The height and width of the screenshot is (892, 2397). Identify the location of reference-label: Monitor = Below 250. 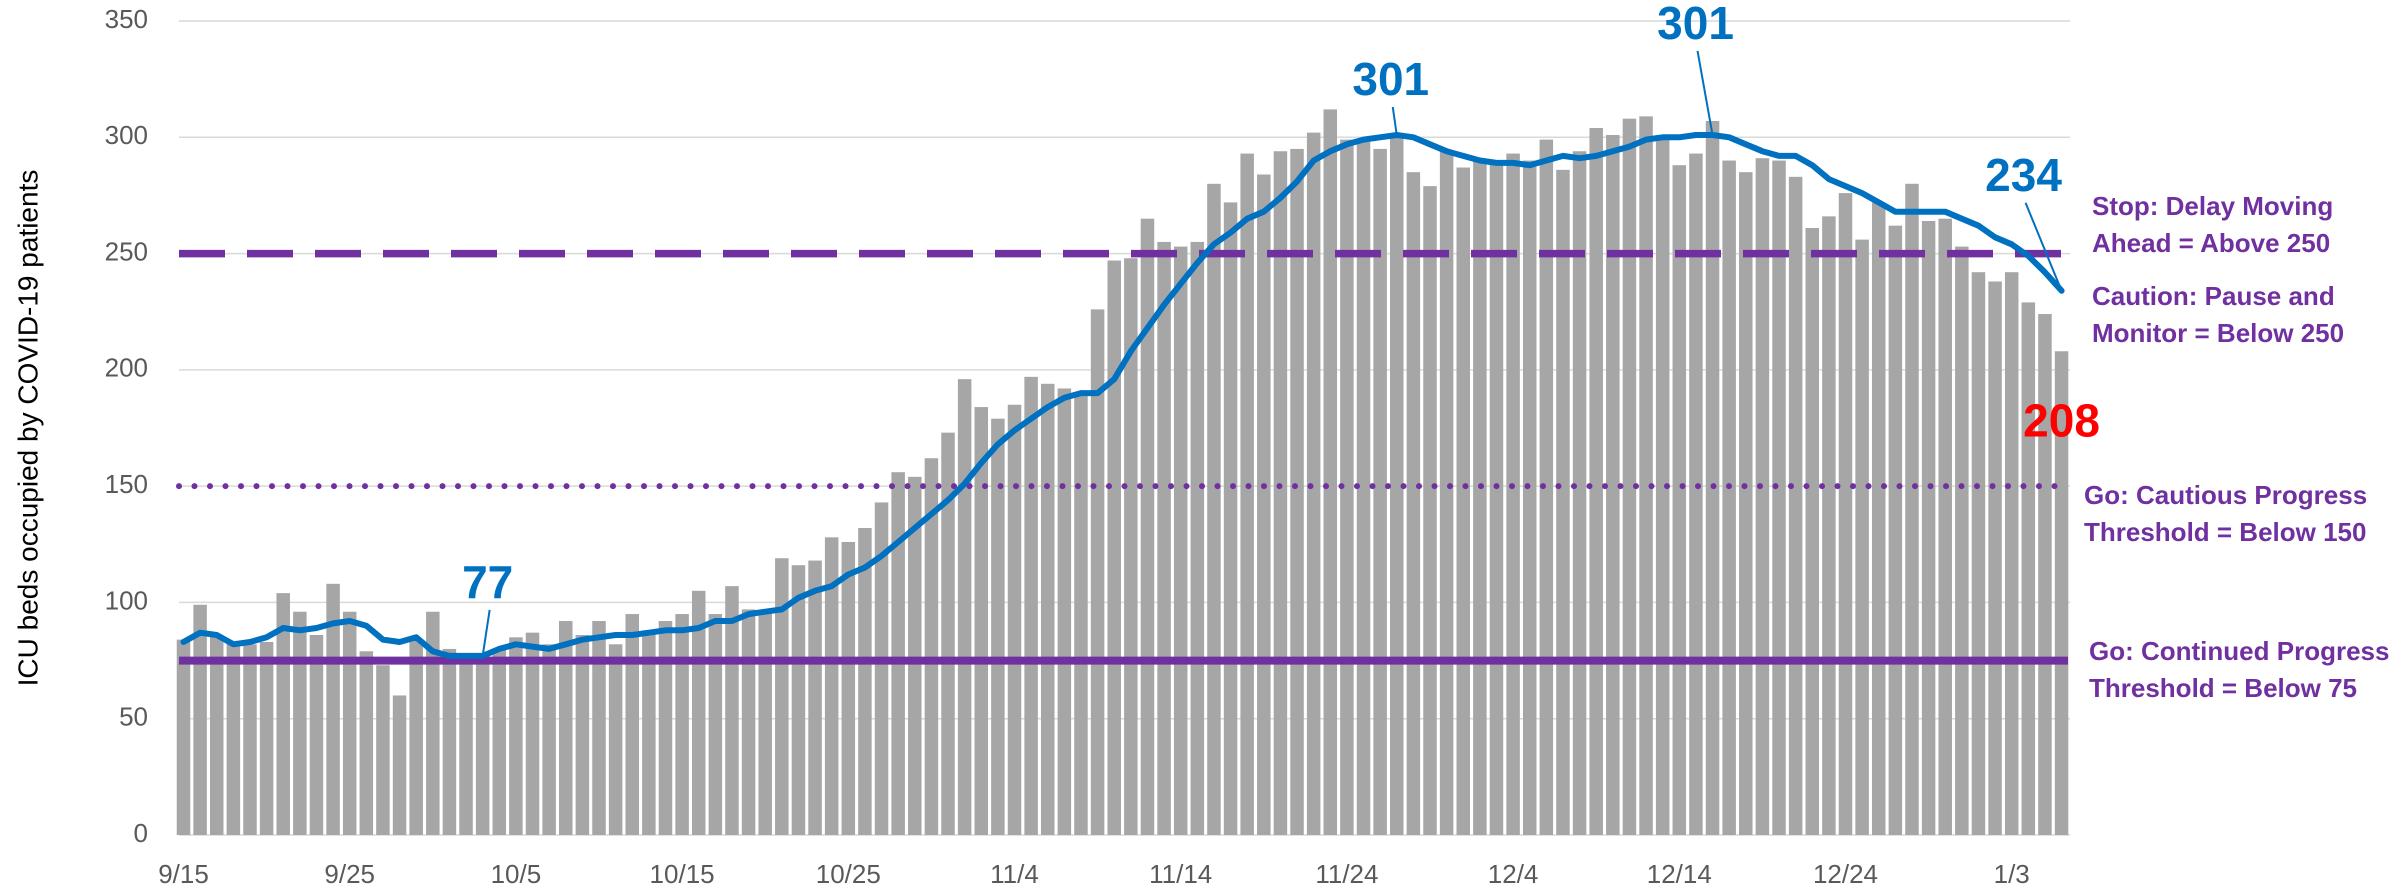
(2218, 333).